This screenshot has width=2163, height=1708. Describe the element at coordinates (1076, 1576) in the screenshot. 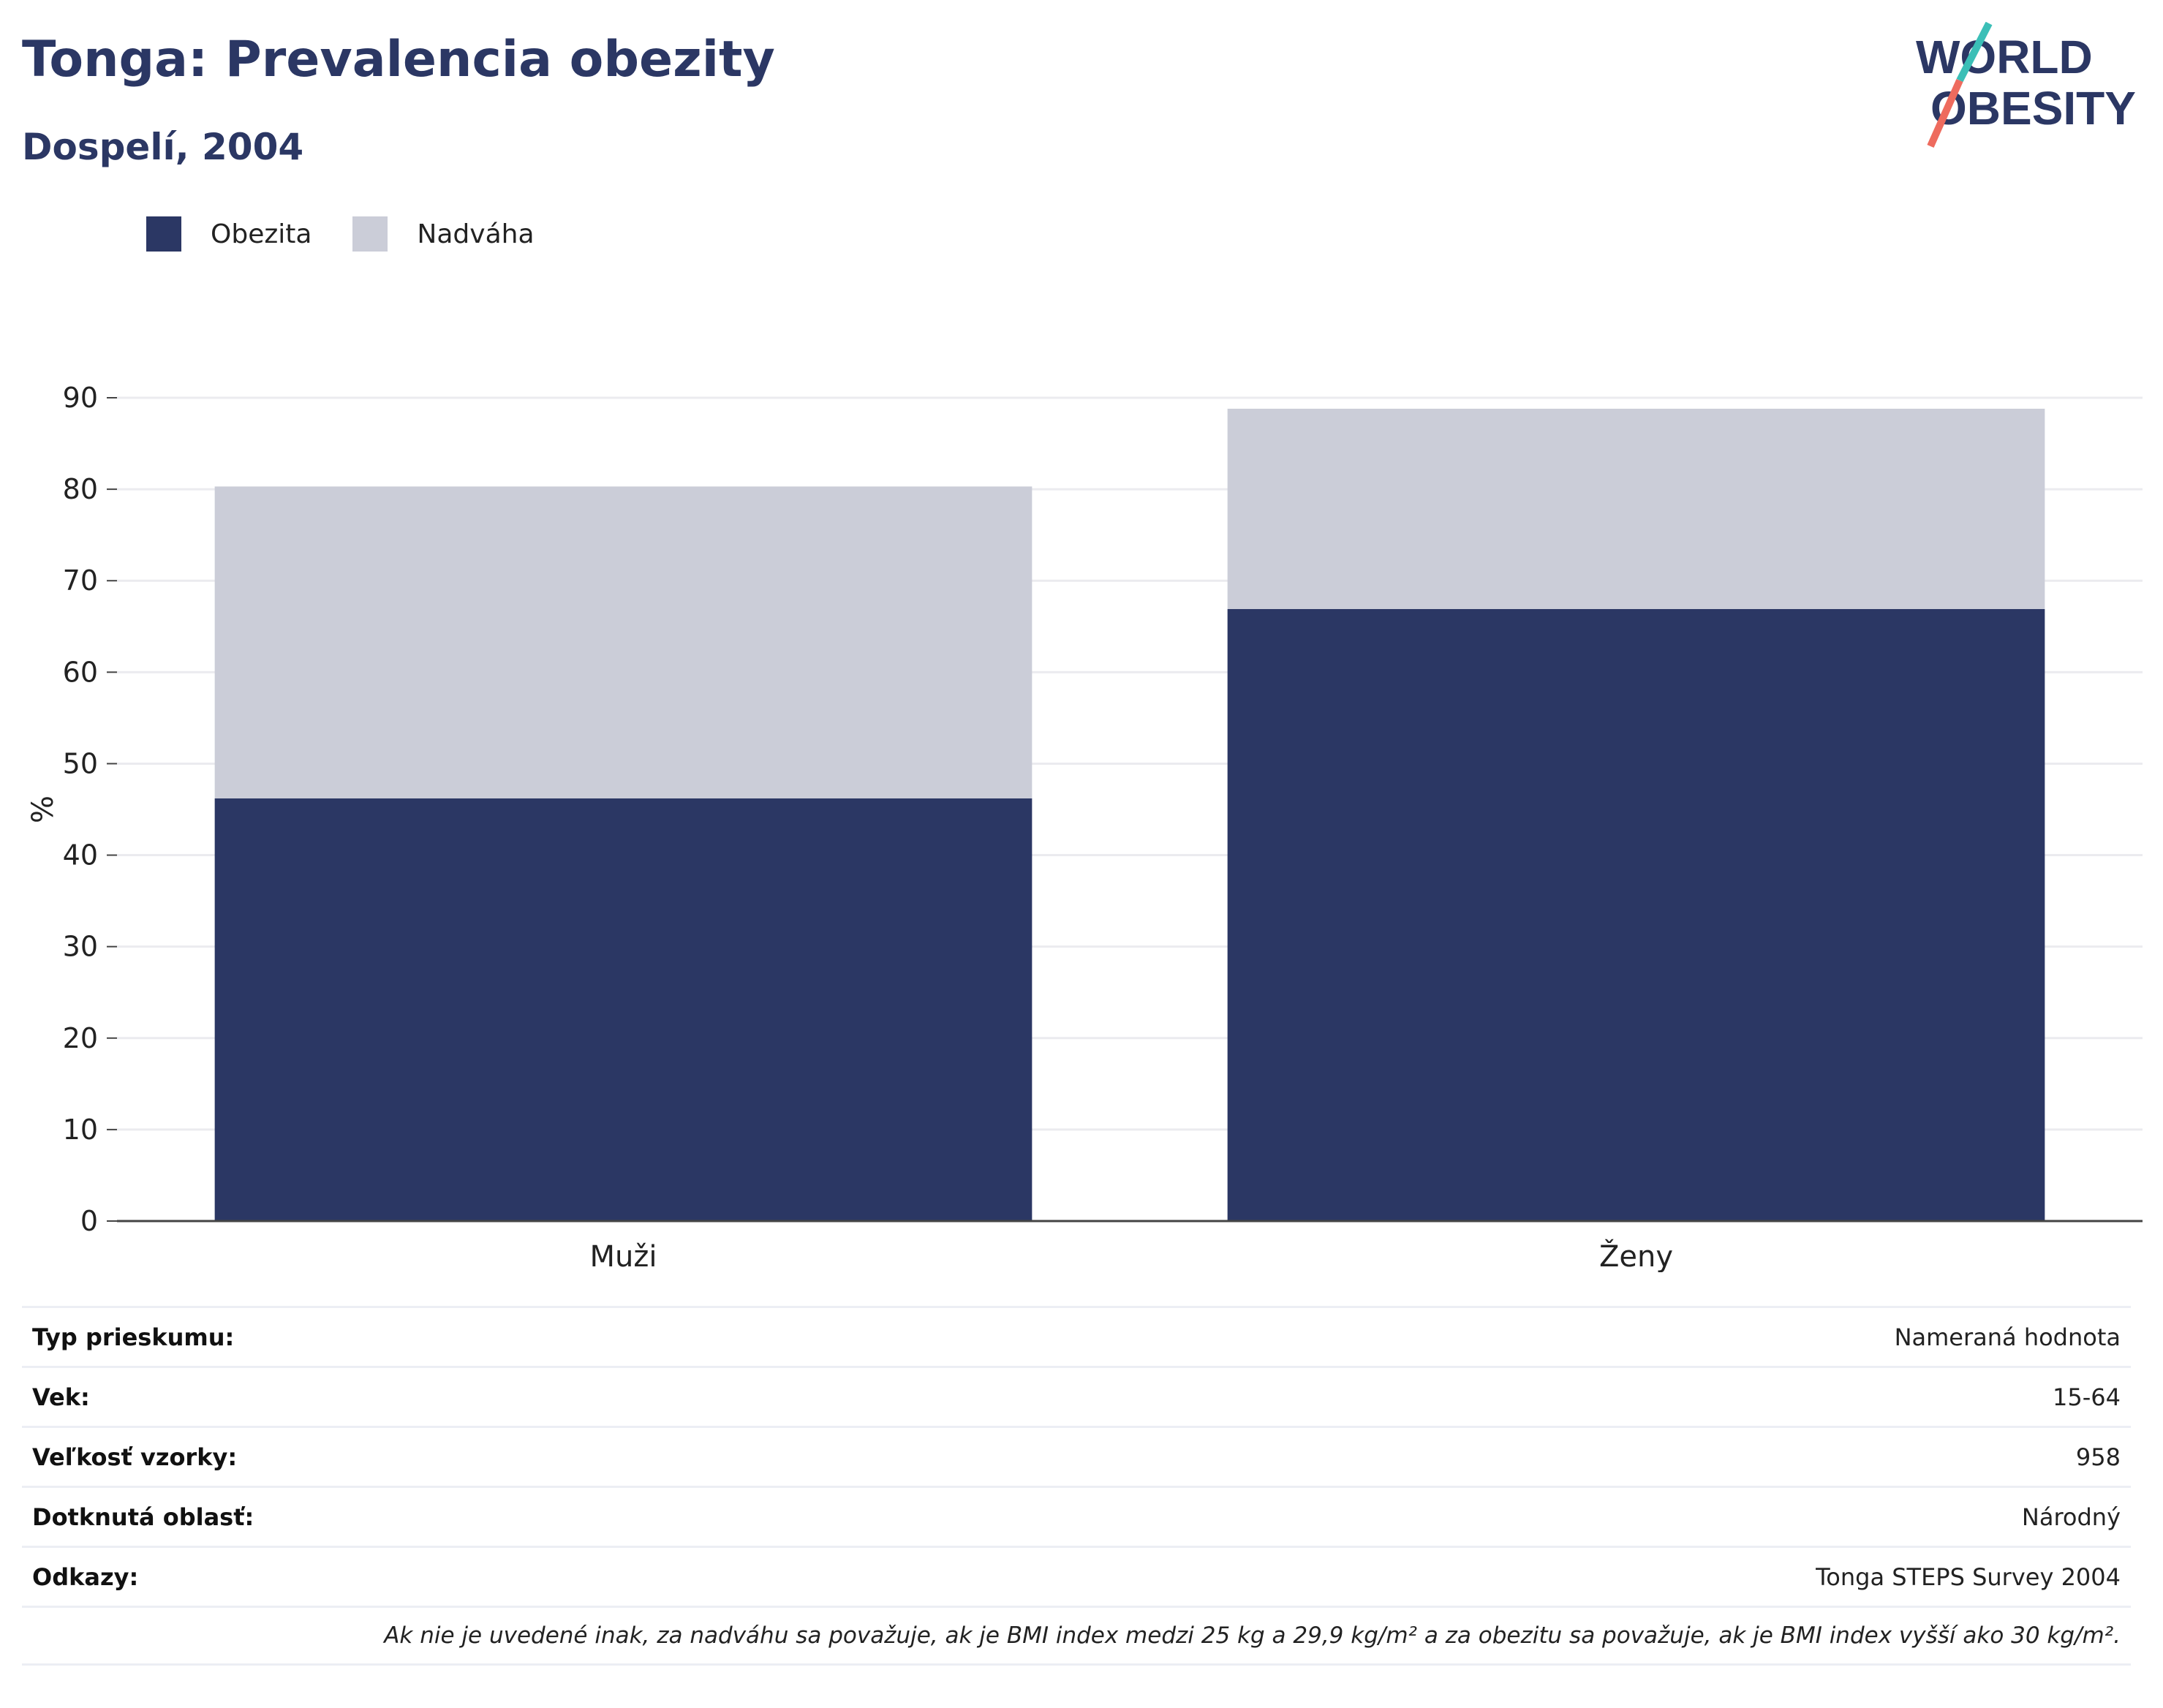

I see `info-row-references: Odkazy: Tonga STEPS Survey 2004` at that location.